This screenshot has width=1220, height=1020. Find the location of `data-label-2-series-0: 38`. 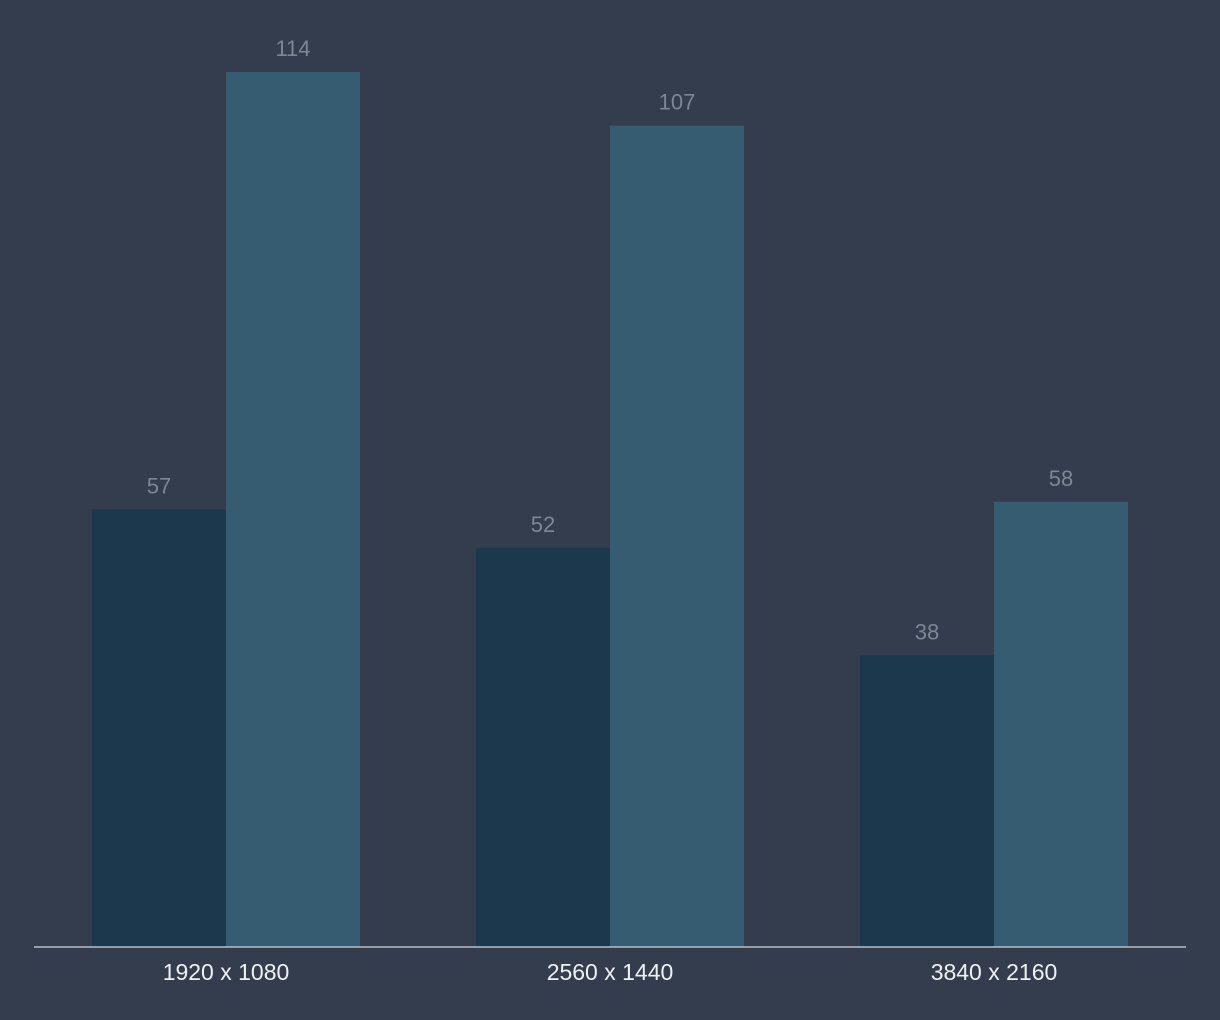

data-label-2-series-0: 38 is located at coordinates (927, 631).